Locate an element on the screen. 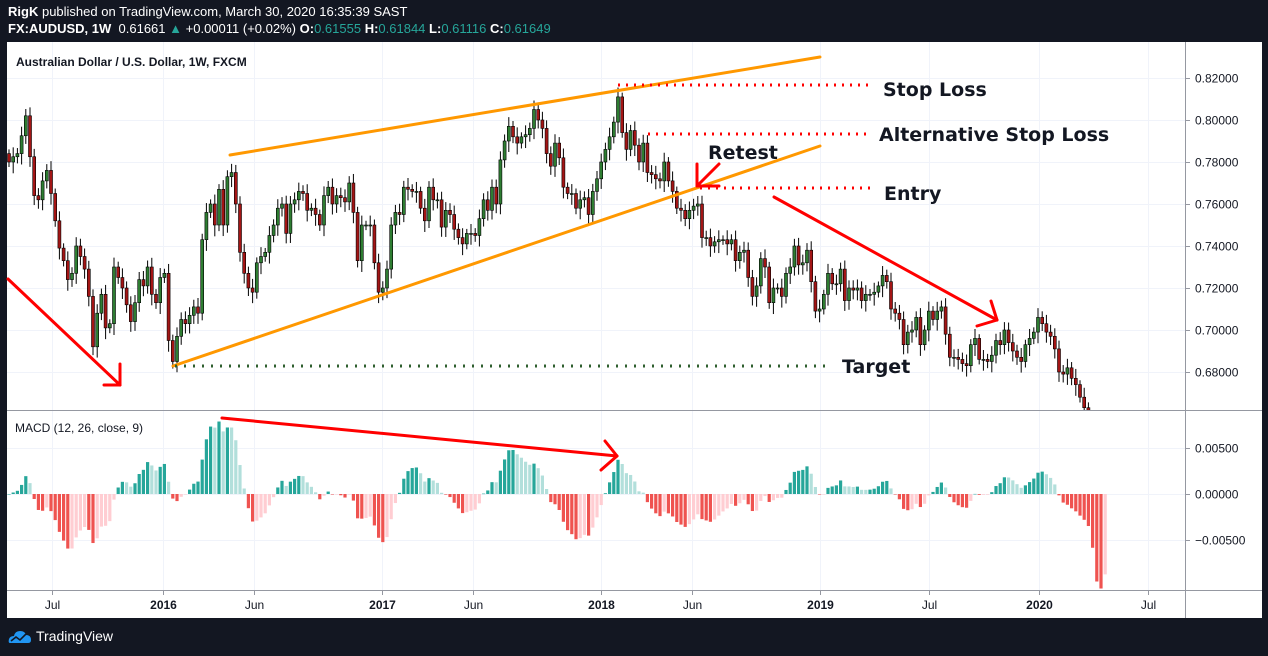  tradingview-logo: TradingView is located at coordinates (60, 636).